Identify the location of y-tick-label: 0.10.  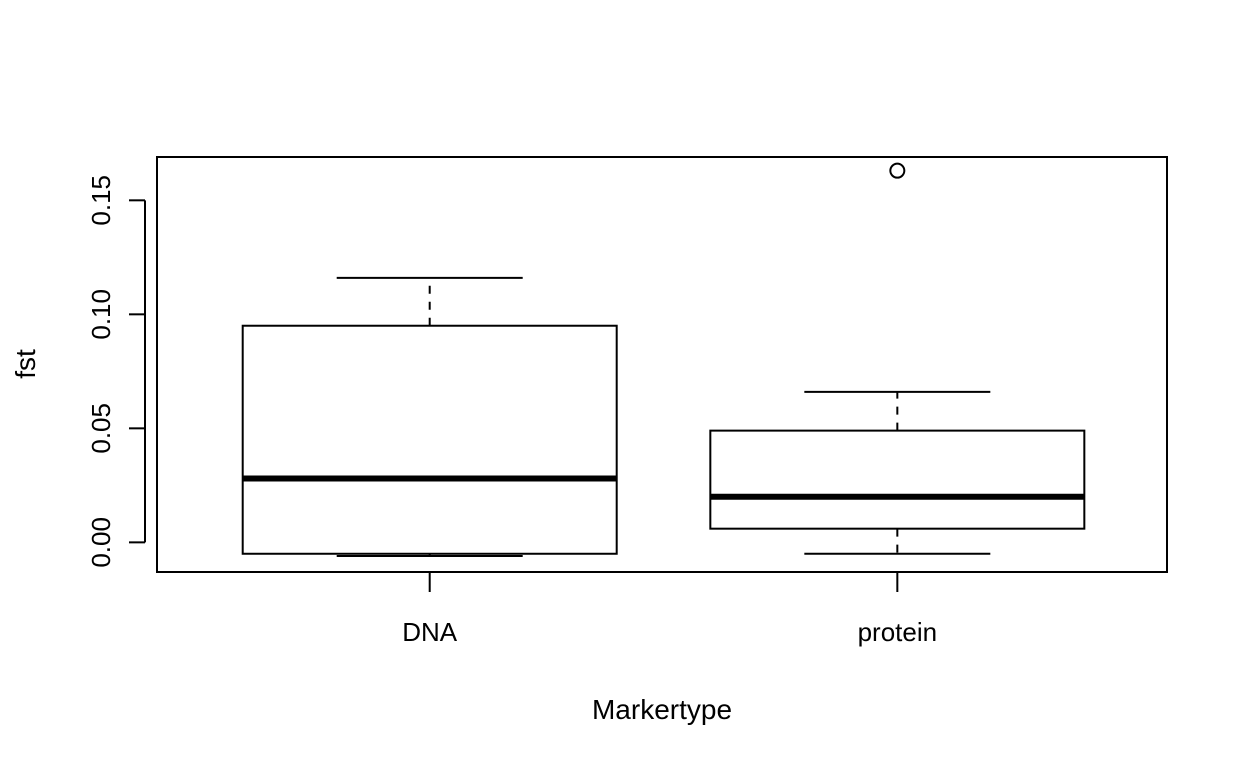
(101, 314).